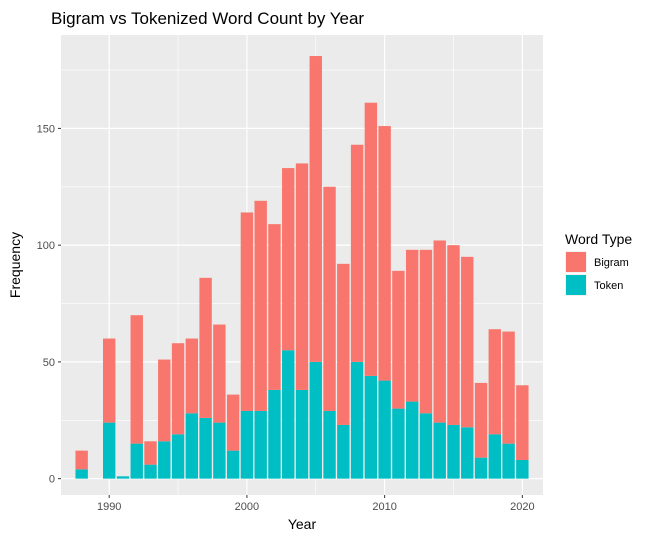 This screenshot has height=543, width=652. I want to click on bar-token-2013, so click(426, 446).